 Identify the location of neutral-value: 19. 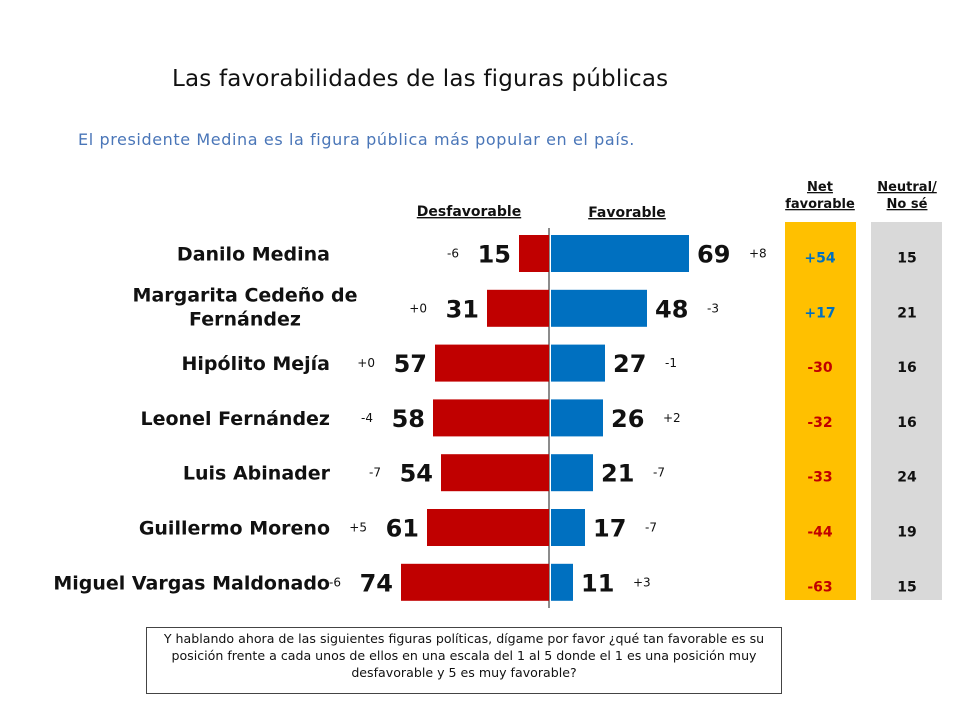
(906, 533).